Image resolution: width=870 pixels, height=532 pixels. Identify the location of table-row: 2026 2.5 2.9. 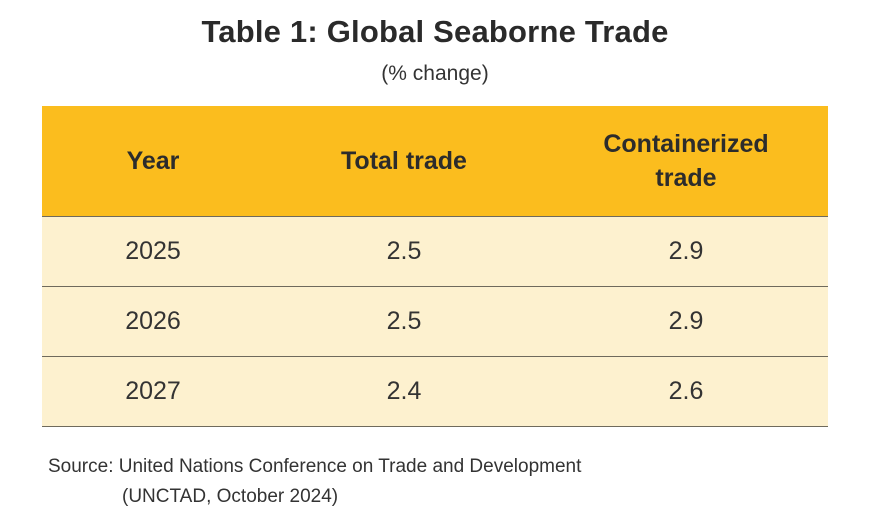
(435, 320).